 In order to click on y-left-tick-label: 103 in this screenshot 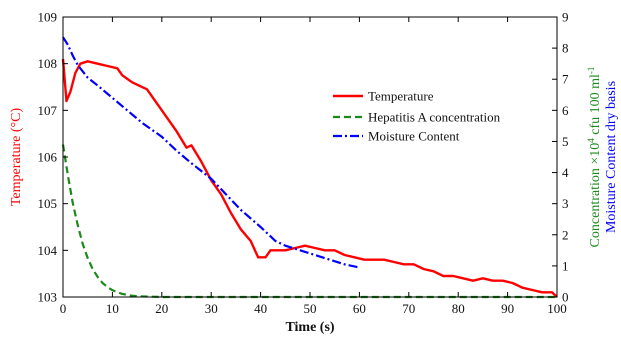, I will do `click(48, 297)`.